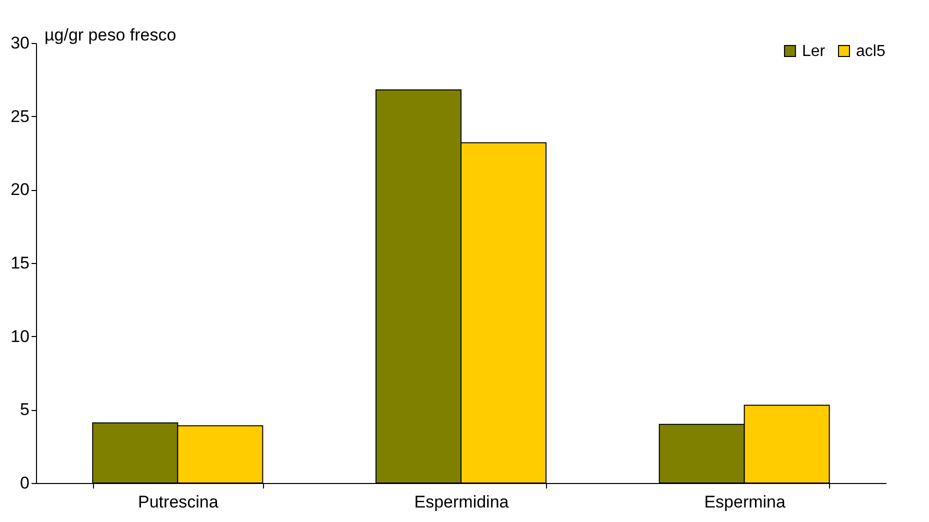  What do you see at coordinates (462, 502) in the screenshot?
I see `x-tick-label: Espermidina` at bounding box center [462, 502].